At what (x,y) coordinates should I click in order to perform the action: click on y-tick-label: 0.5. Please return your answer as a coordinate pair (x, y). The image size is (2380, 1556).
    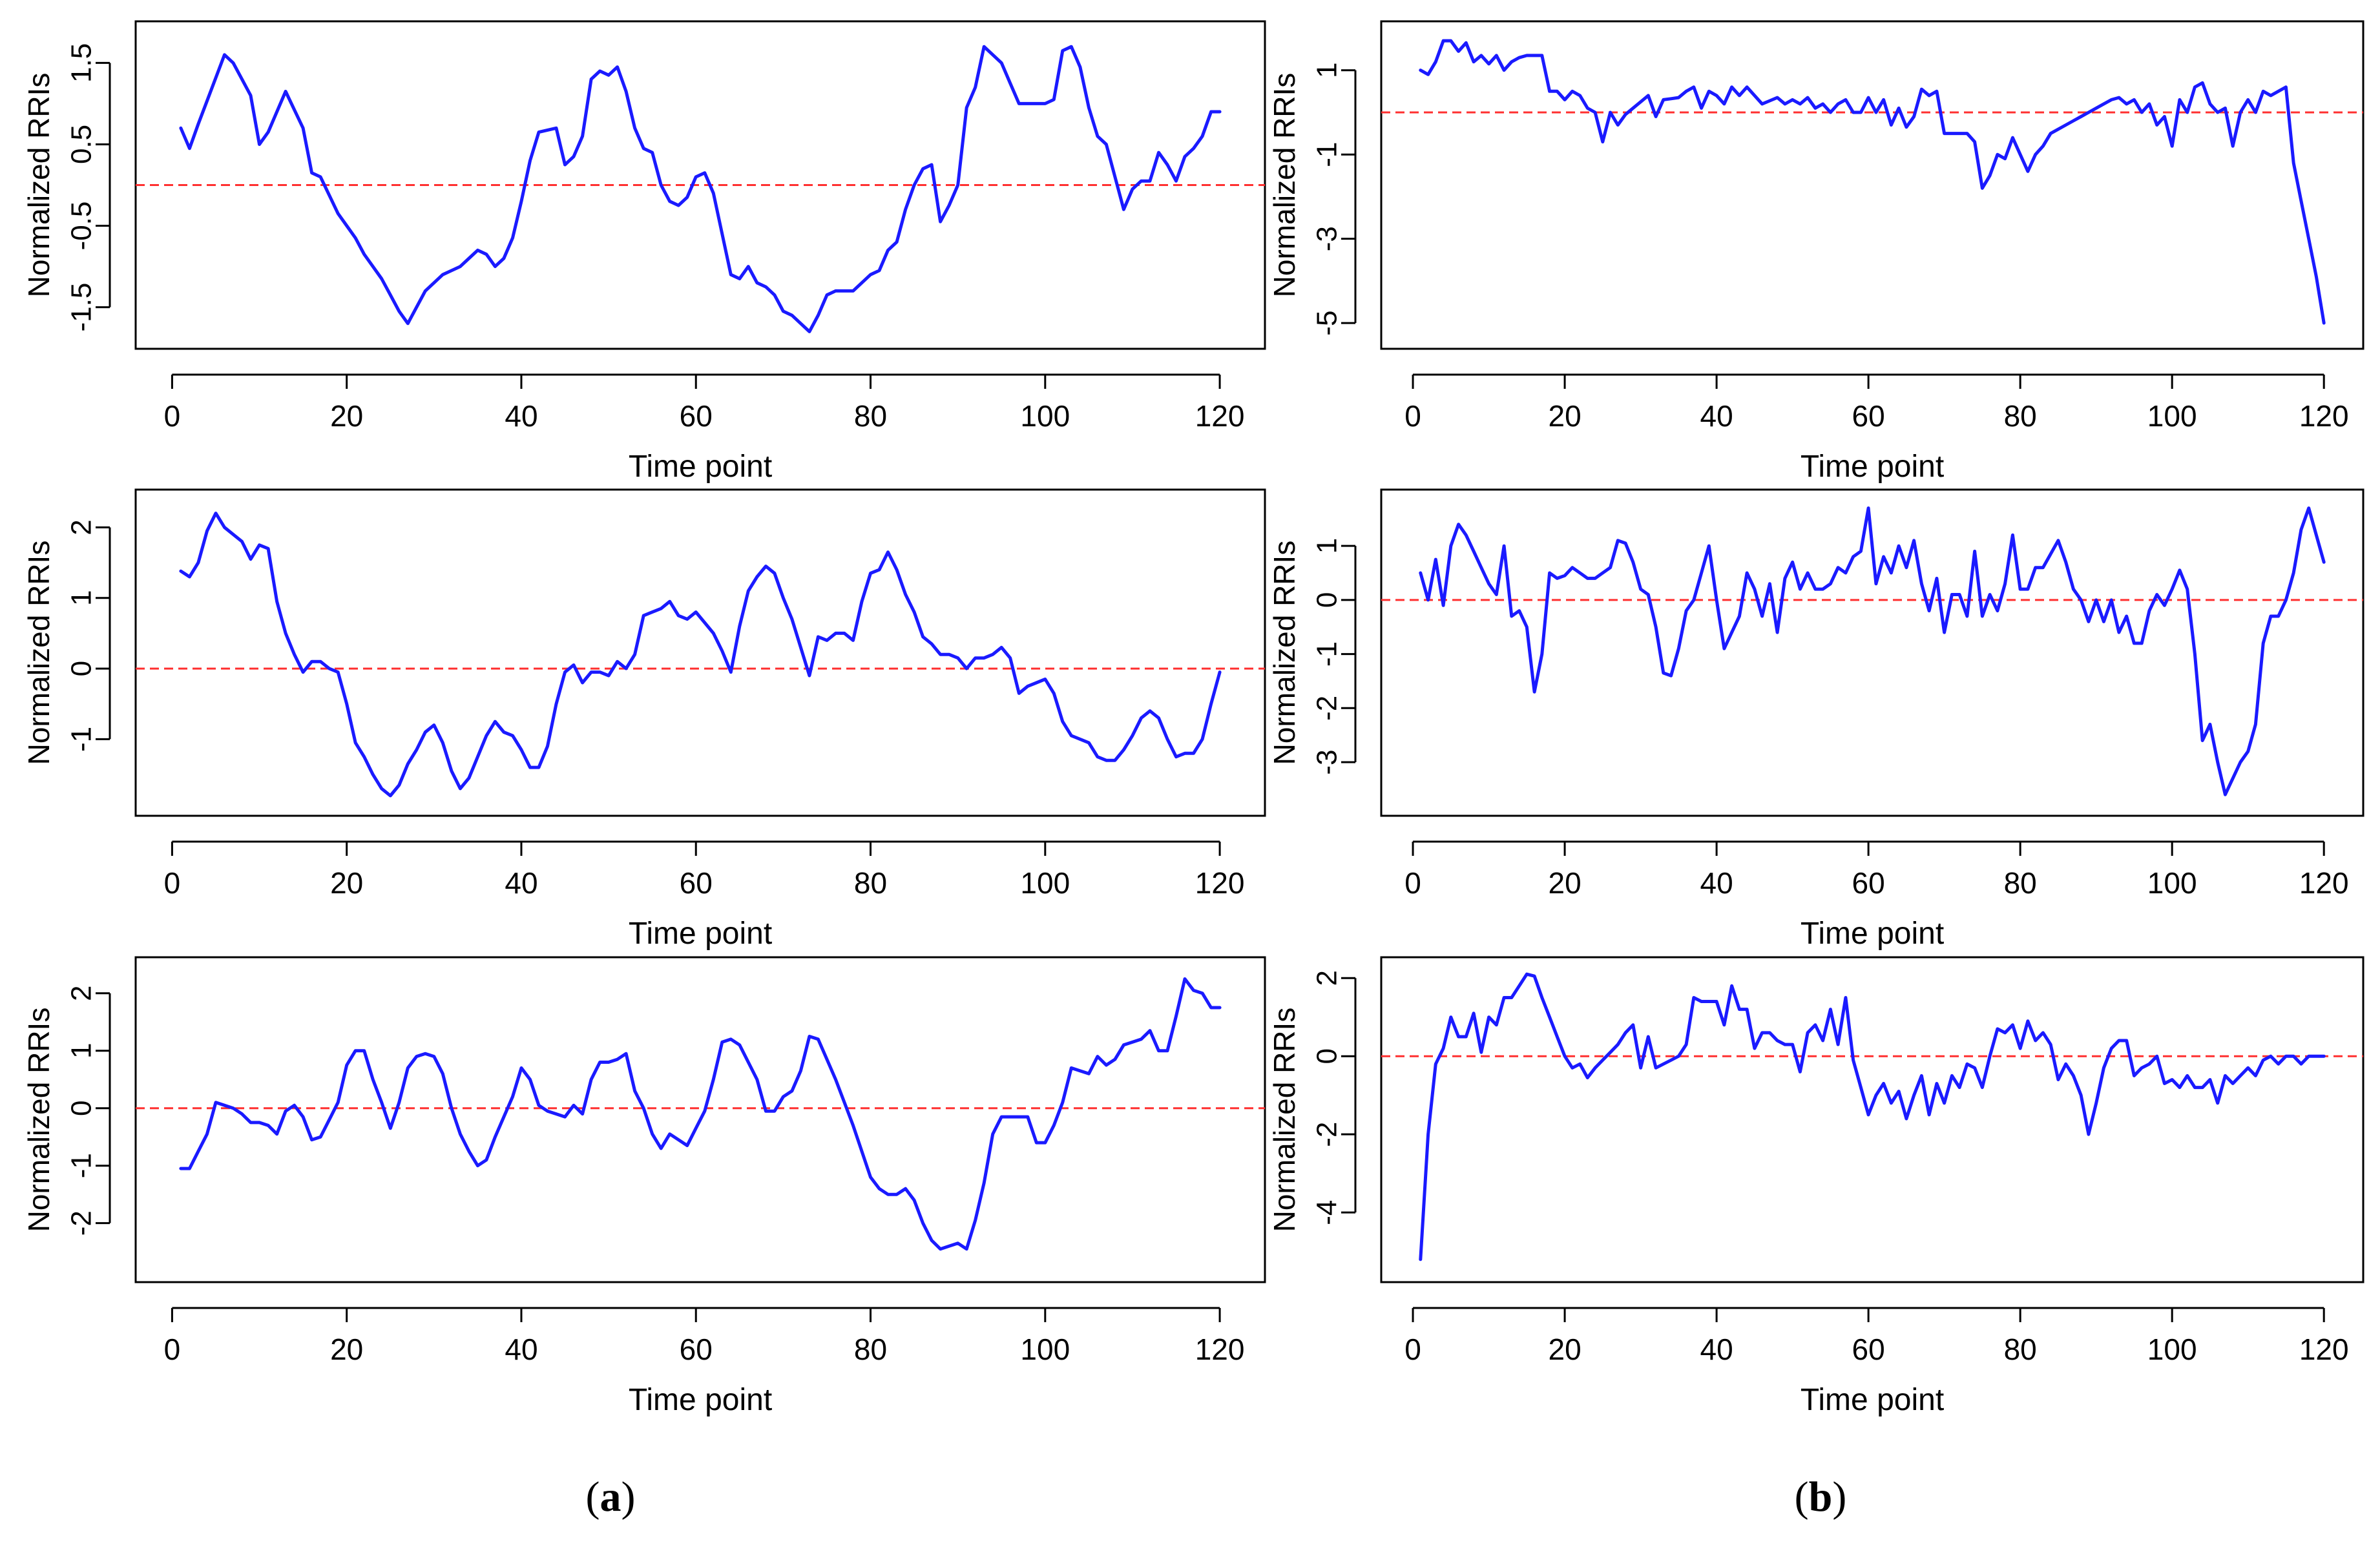
    Looking at the image, I should click on (82, 144).